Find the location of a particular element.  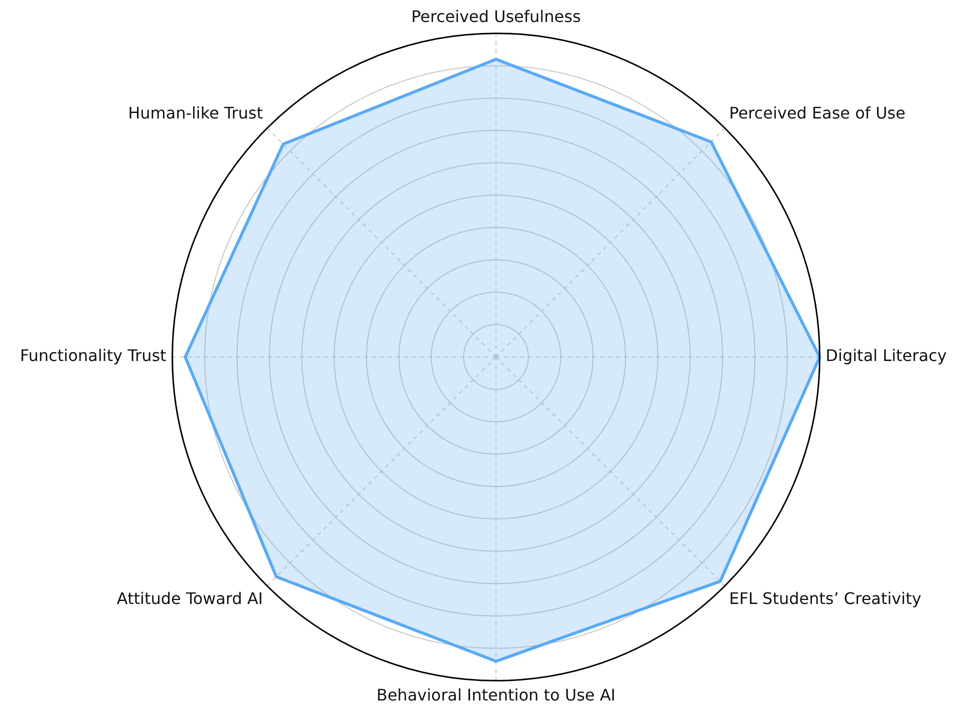

spoke-label: Perceived Ease of Use is located at coordinates (817, 112).